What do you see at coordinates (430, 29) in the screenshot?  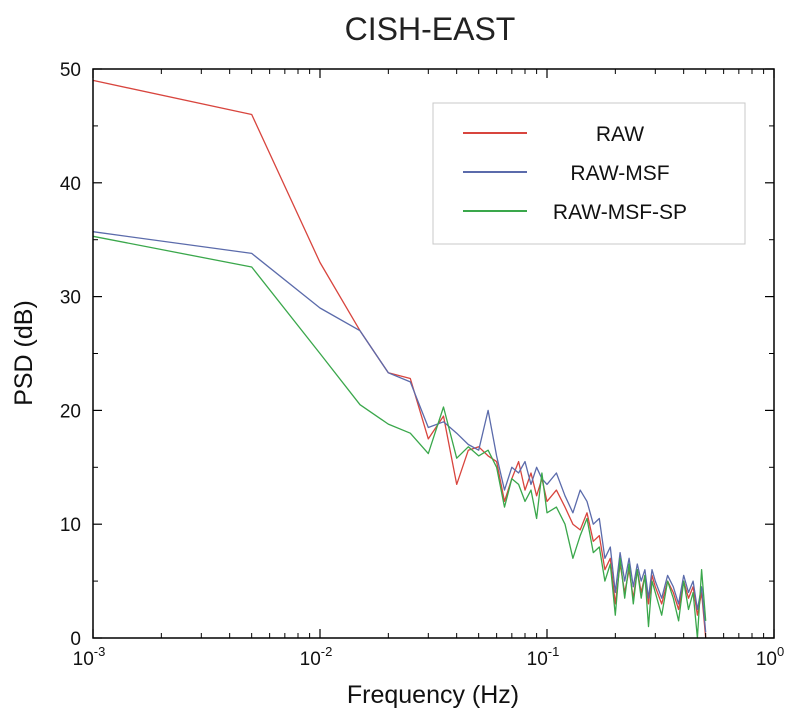 I see `chart-title: CISH-EAST` at bounding box center [430, 29].